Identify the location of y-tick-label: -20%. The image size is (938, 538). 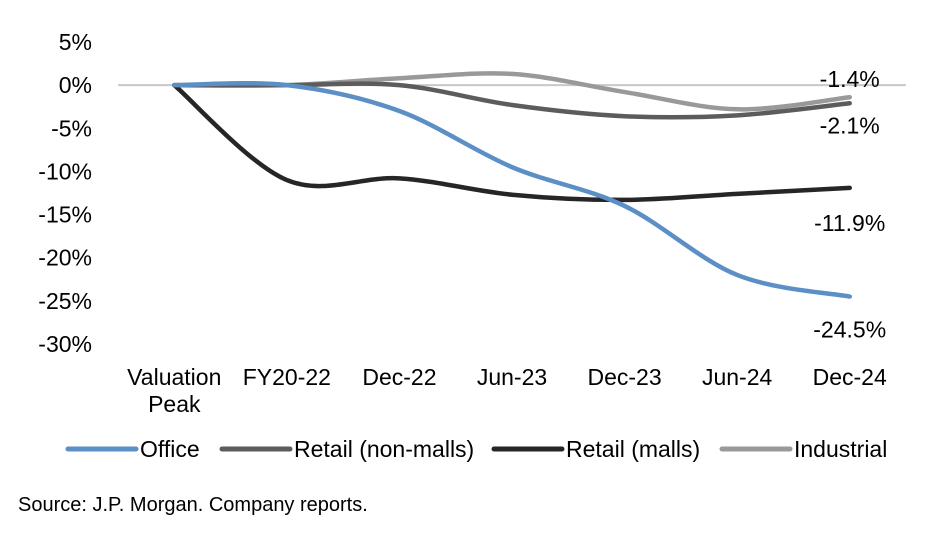
(65, 258).